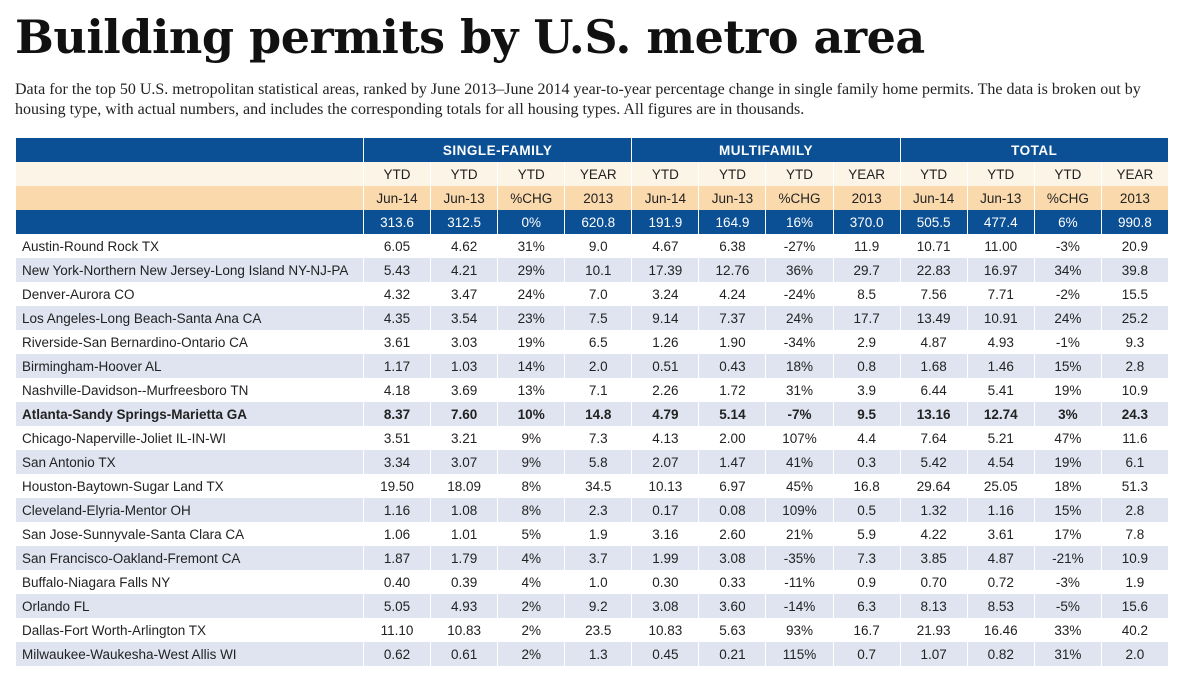 Image resolution: width=1200 pixels, height=674 pixels. What do you see at coordinates (799, 582) in the screenshot?
I see `table-cell: -11%` at bounding box center [799, 582].